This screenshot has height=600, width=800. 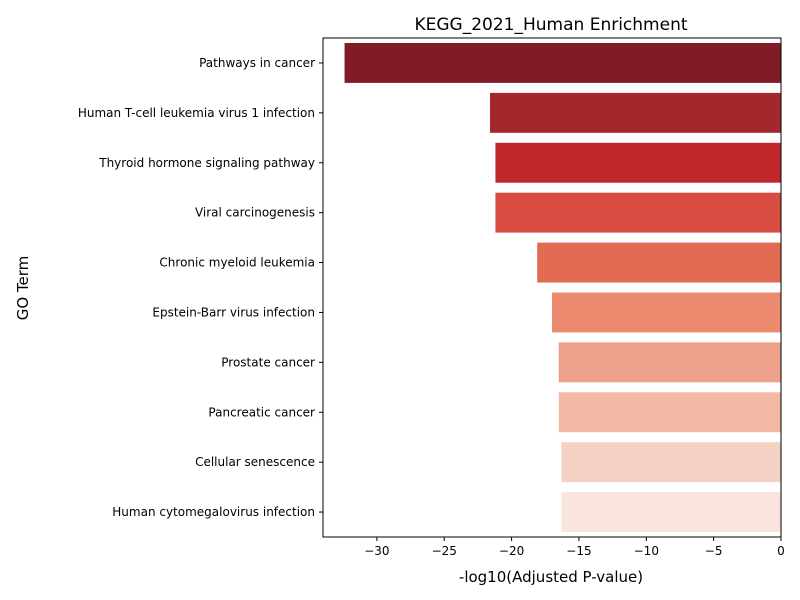 I want to click on y-tick-label: Thyroid hormone signaling pathway, so click(x=206, y=163).